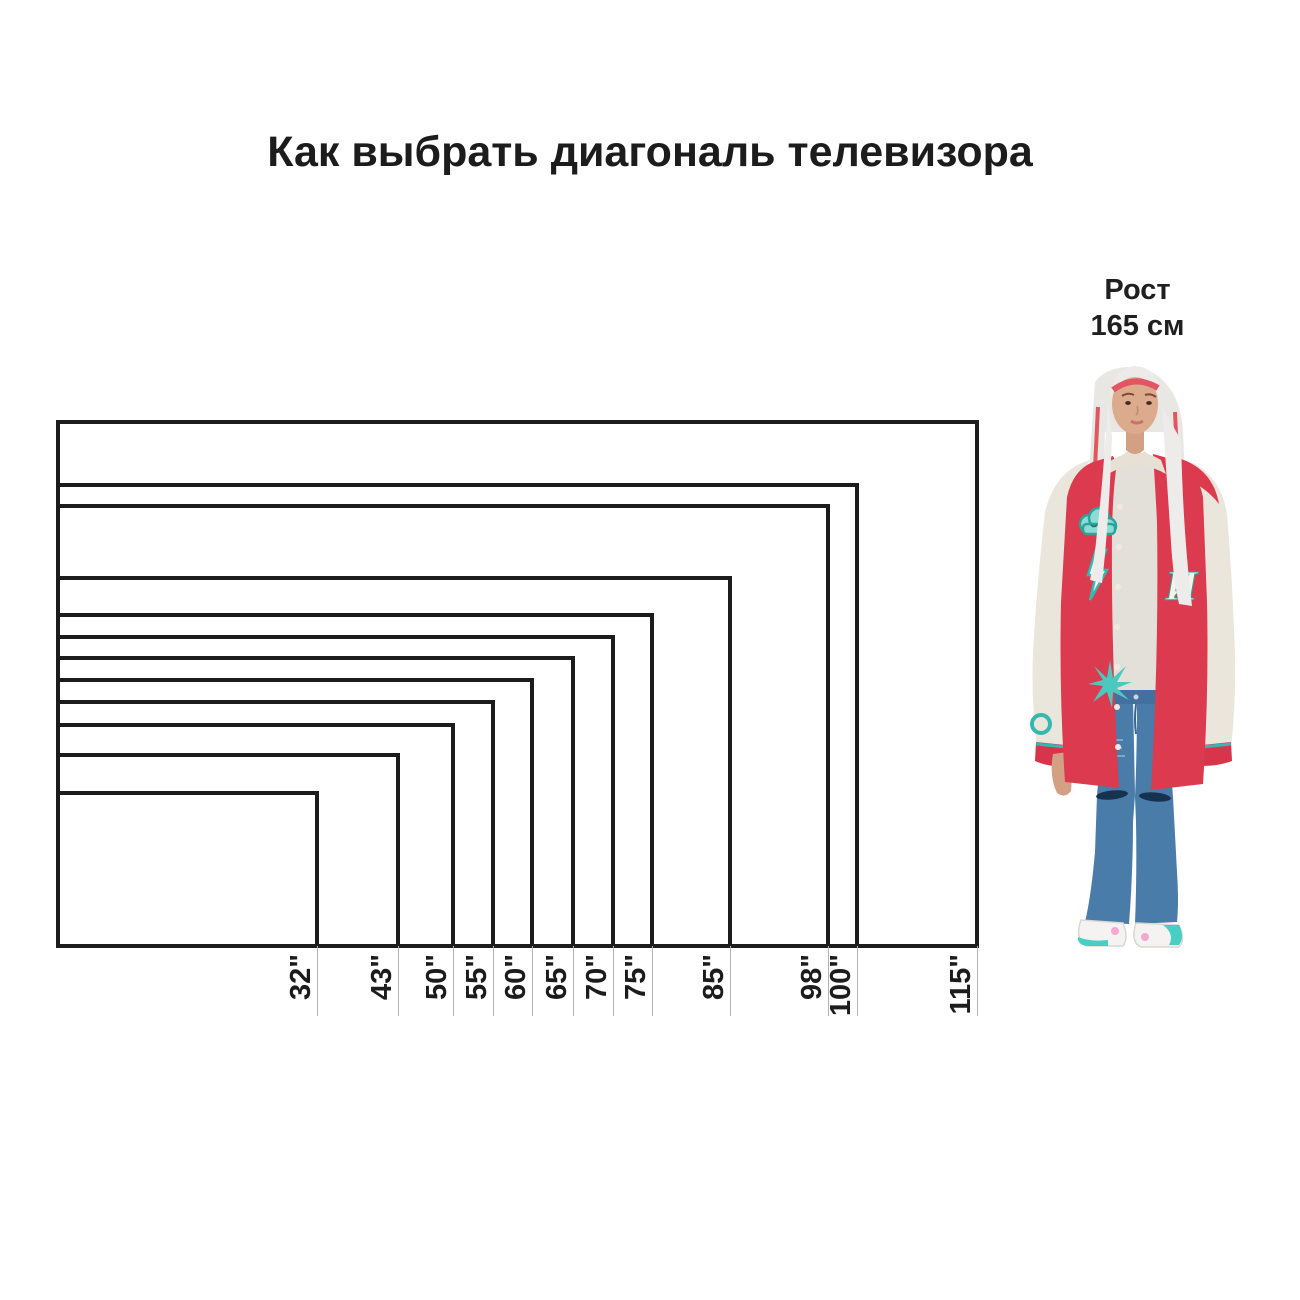  Describe the element at coordinates (1135, 441) in the screenshot. I see `neck` at that location.